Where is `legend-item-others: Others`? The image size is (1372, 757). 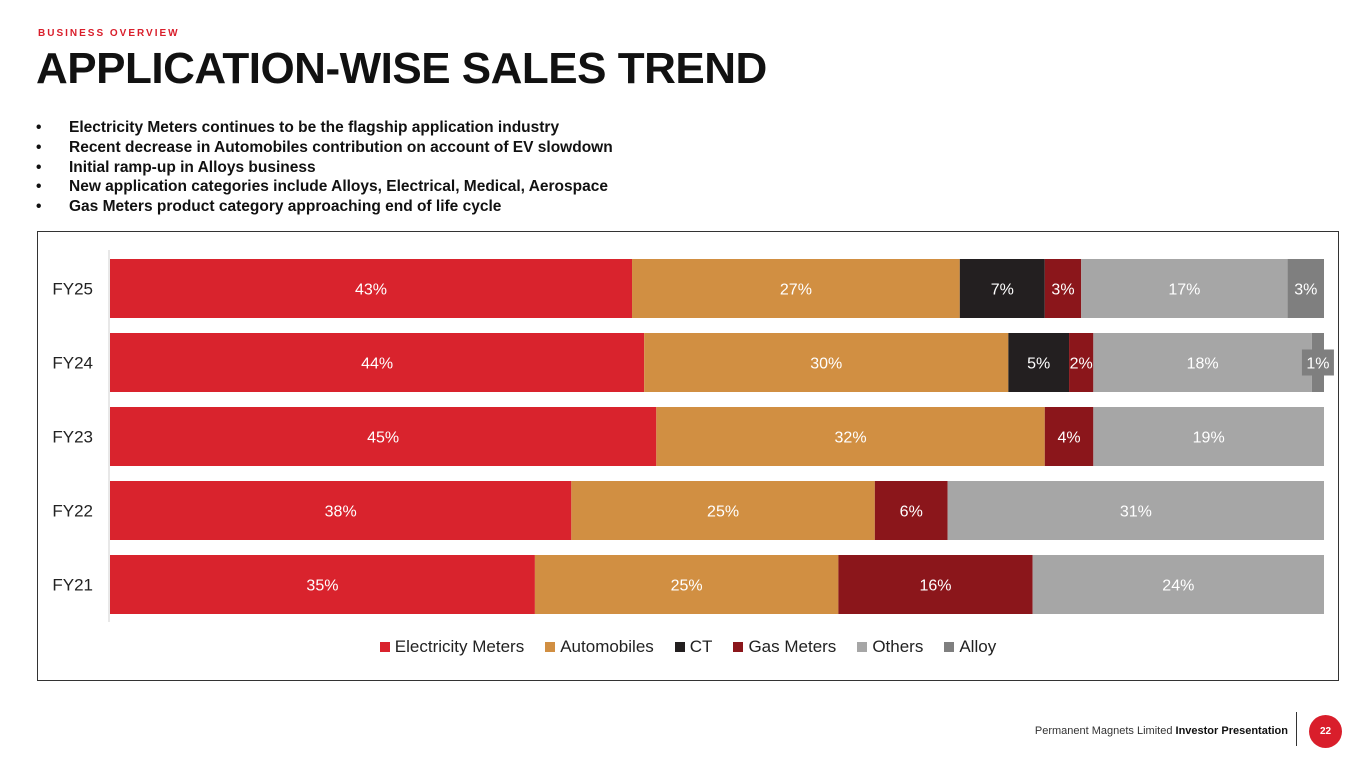
legend-item-others: Others is located at coordinates (890, 647).